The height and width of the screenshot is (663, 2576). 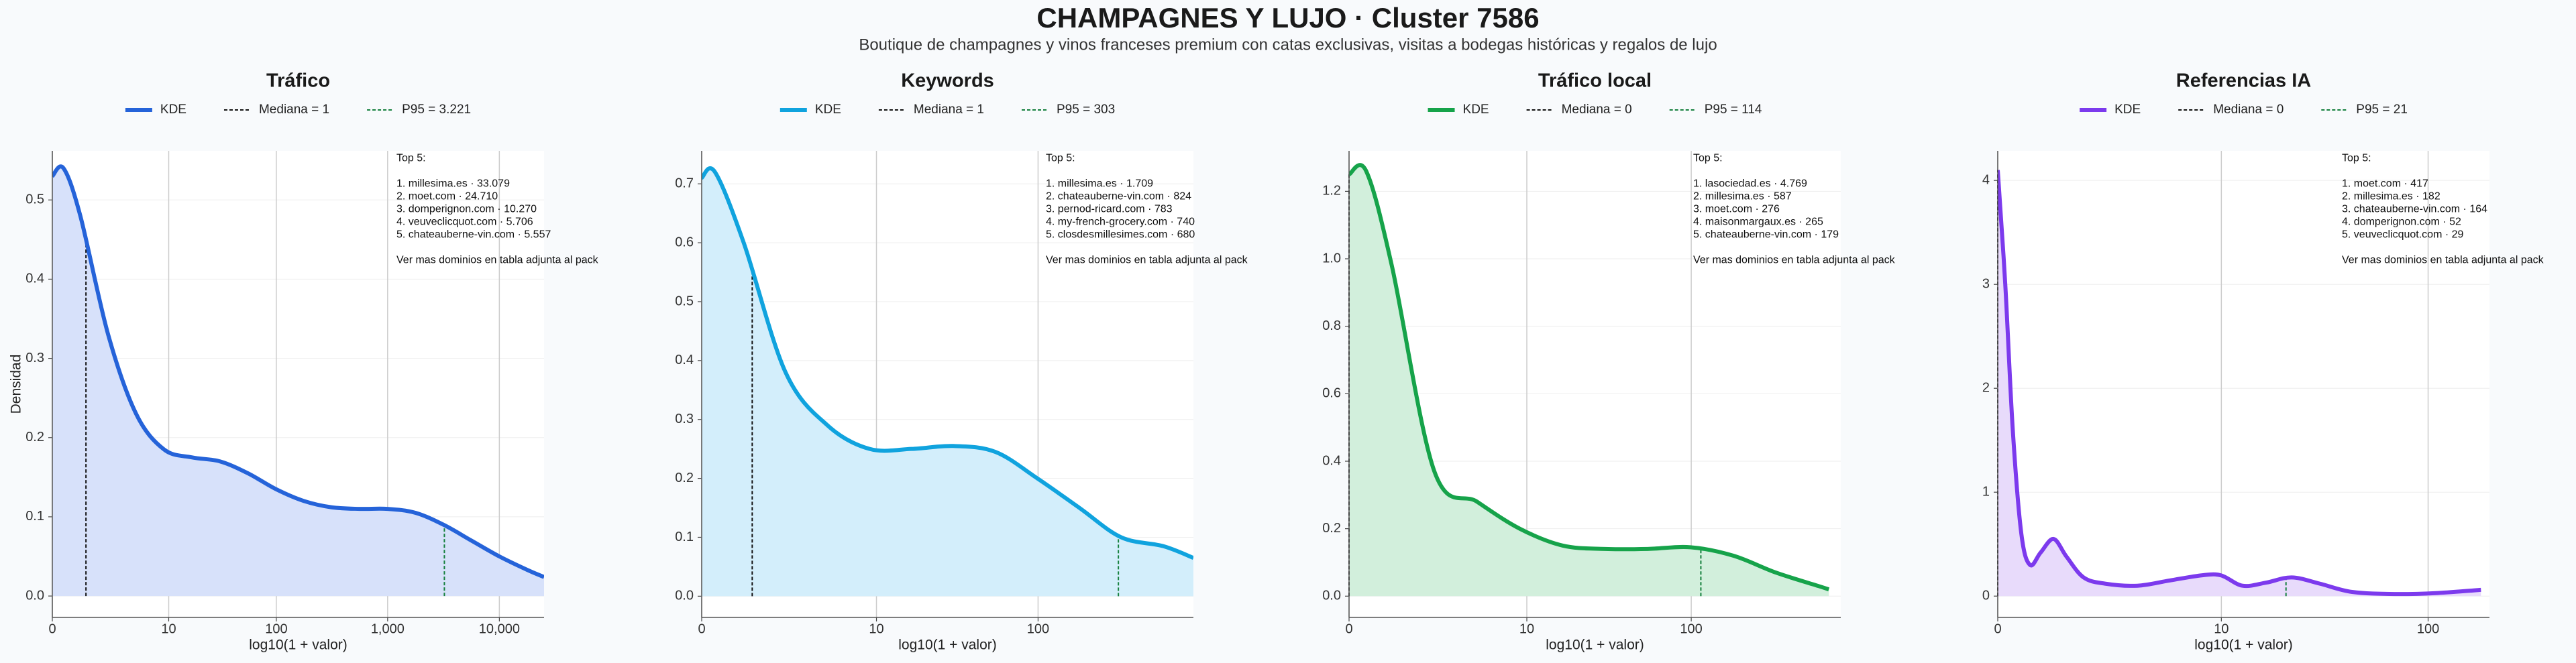 I want to click on top5-item: 1. moet.com · 417, so click(x=2385, y=183).